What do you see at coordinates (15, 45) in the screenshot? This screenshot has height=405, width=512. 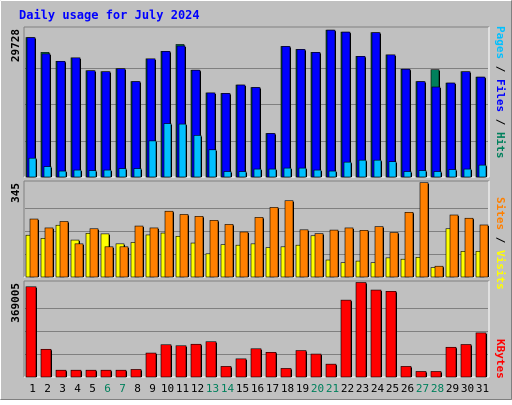 I see `panel-1-max-label: 29728` at bounding box center [15, 45].